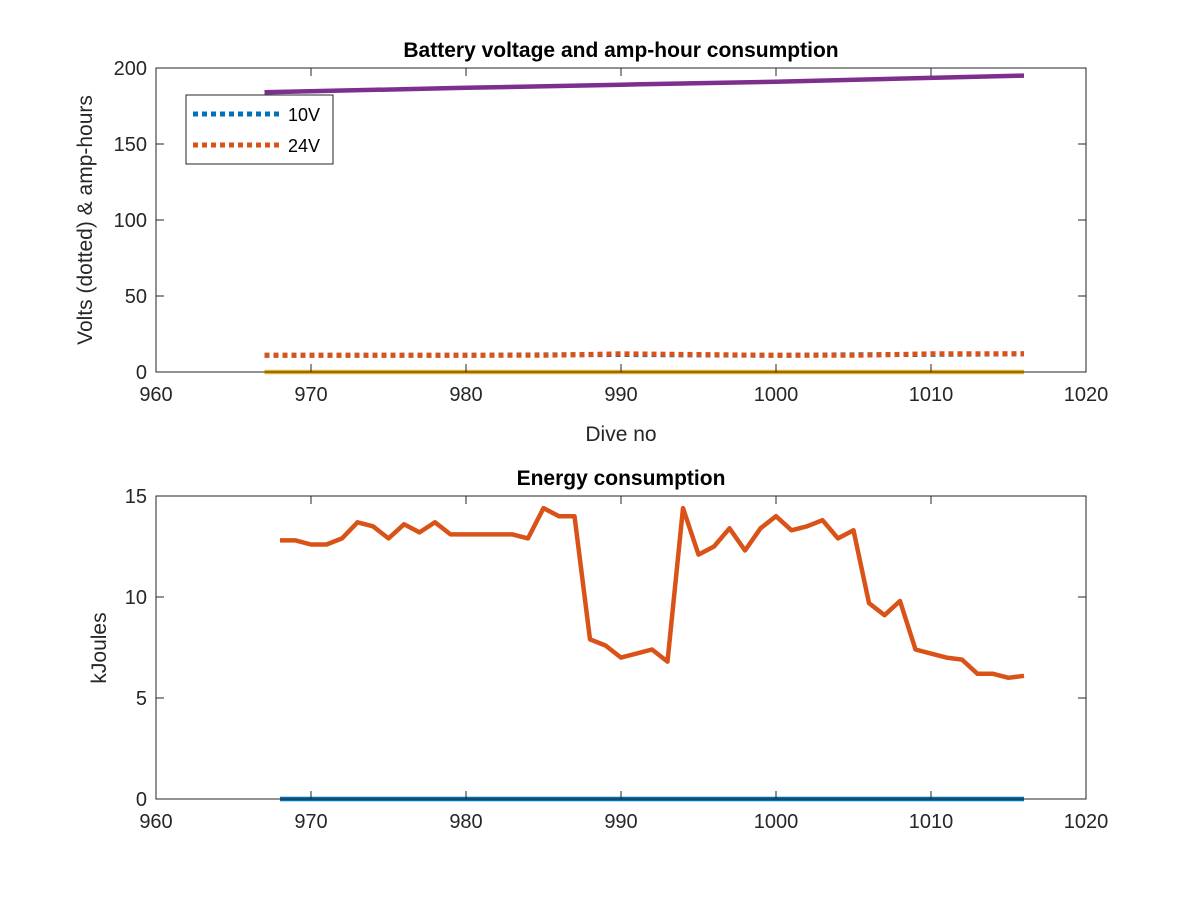 The width and height of the screenshot is (1200, 900). What do you see at coordinates (310, 822) in the screenshot?
I see `energy-x-tick-label: 970` at bounding box center [310, 822].